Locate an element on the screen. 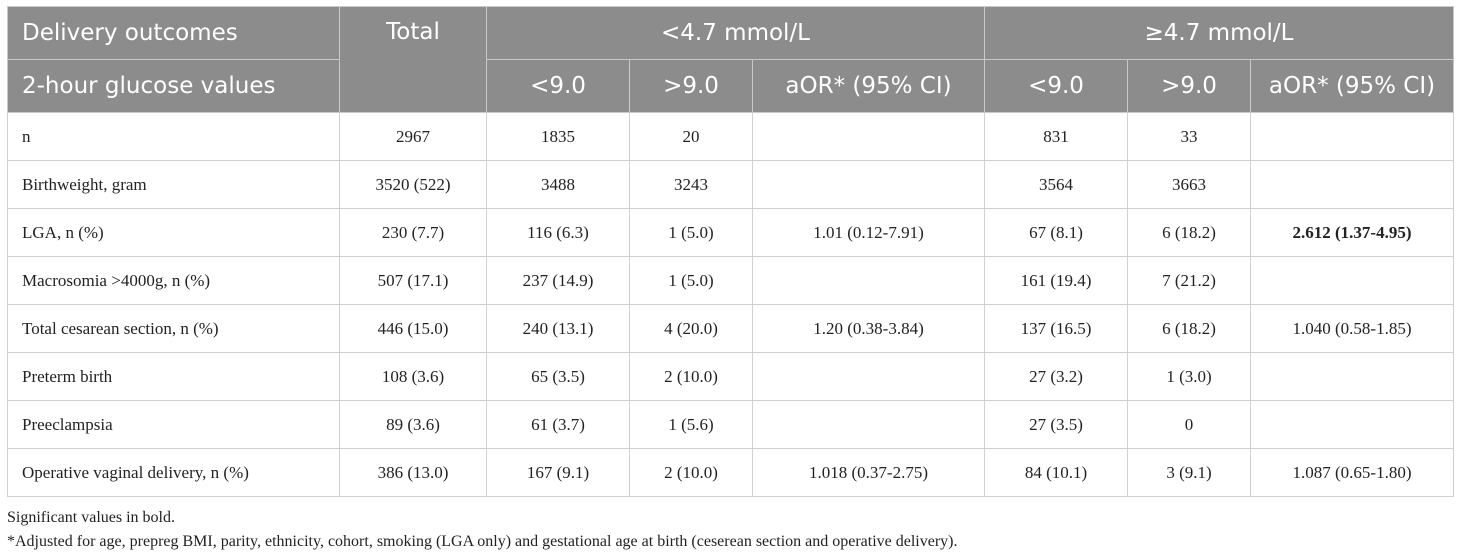 The image size is (1460, 560). row-label: Macrosomia >4000g, n (%) is located at coordinates (173, 280).